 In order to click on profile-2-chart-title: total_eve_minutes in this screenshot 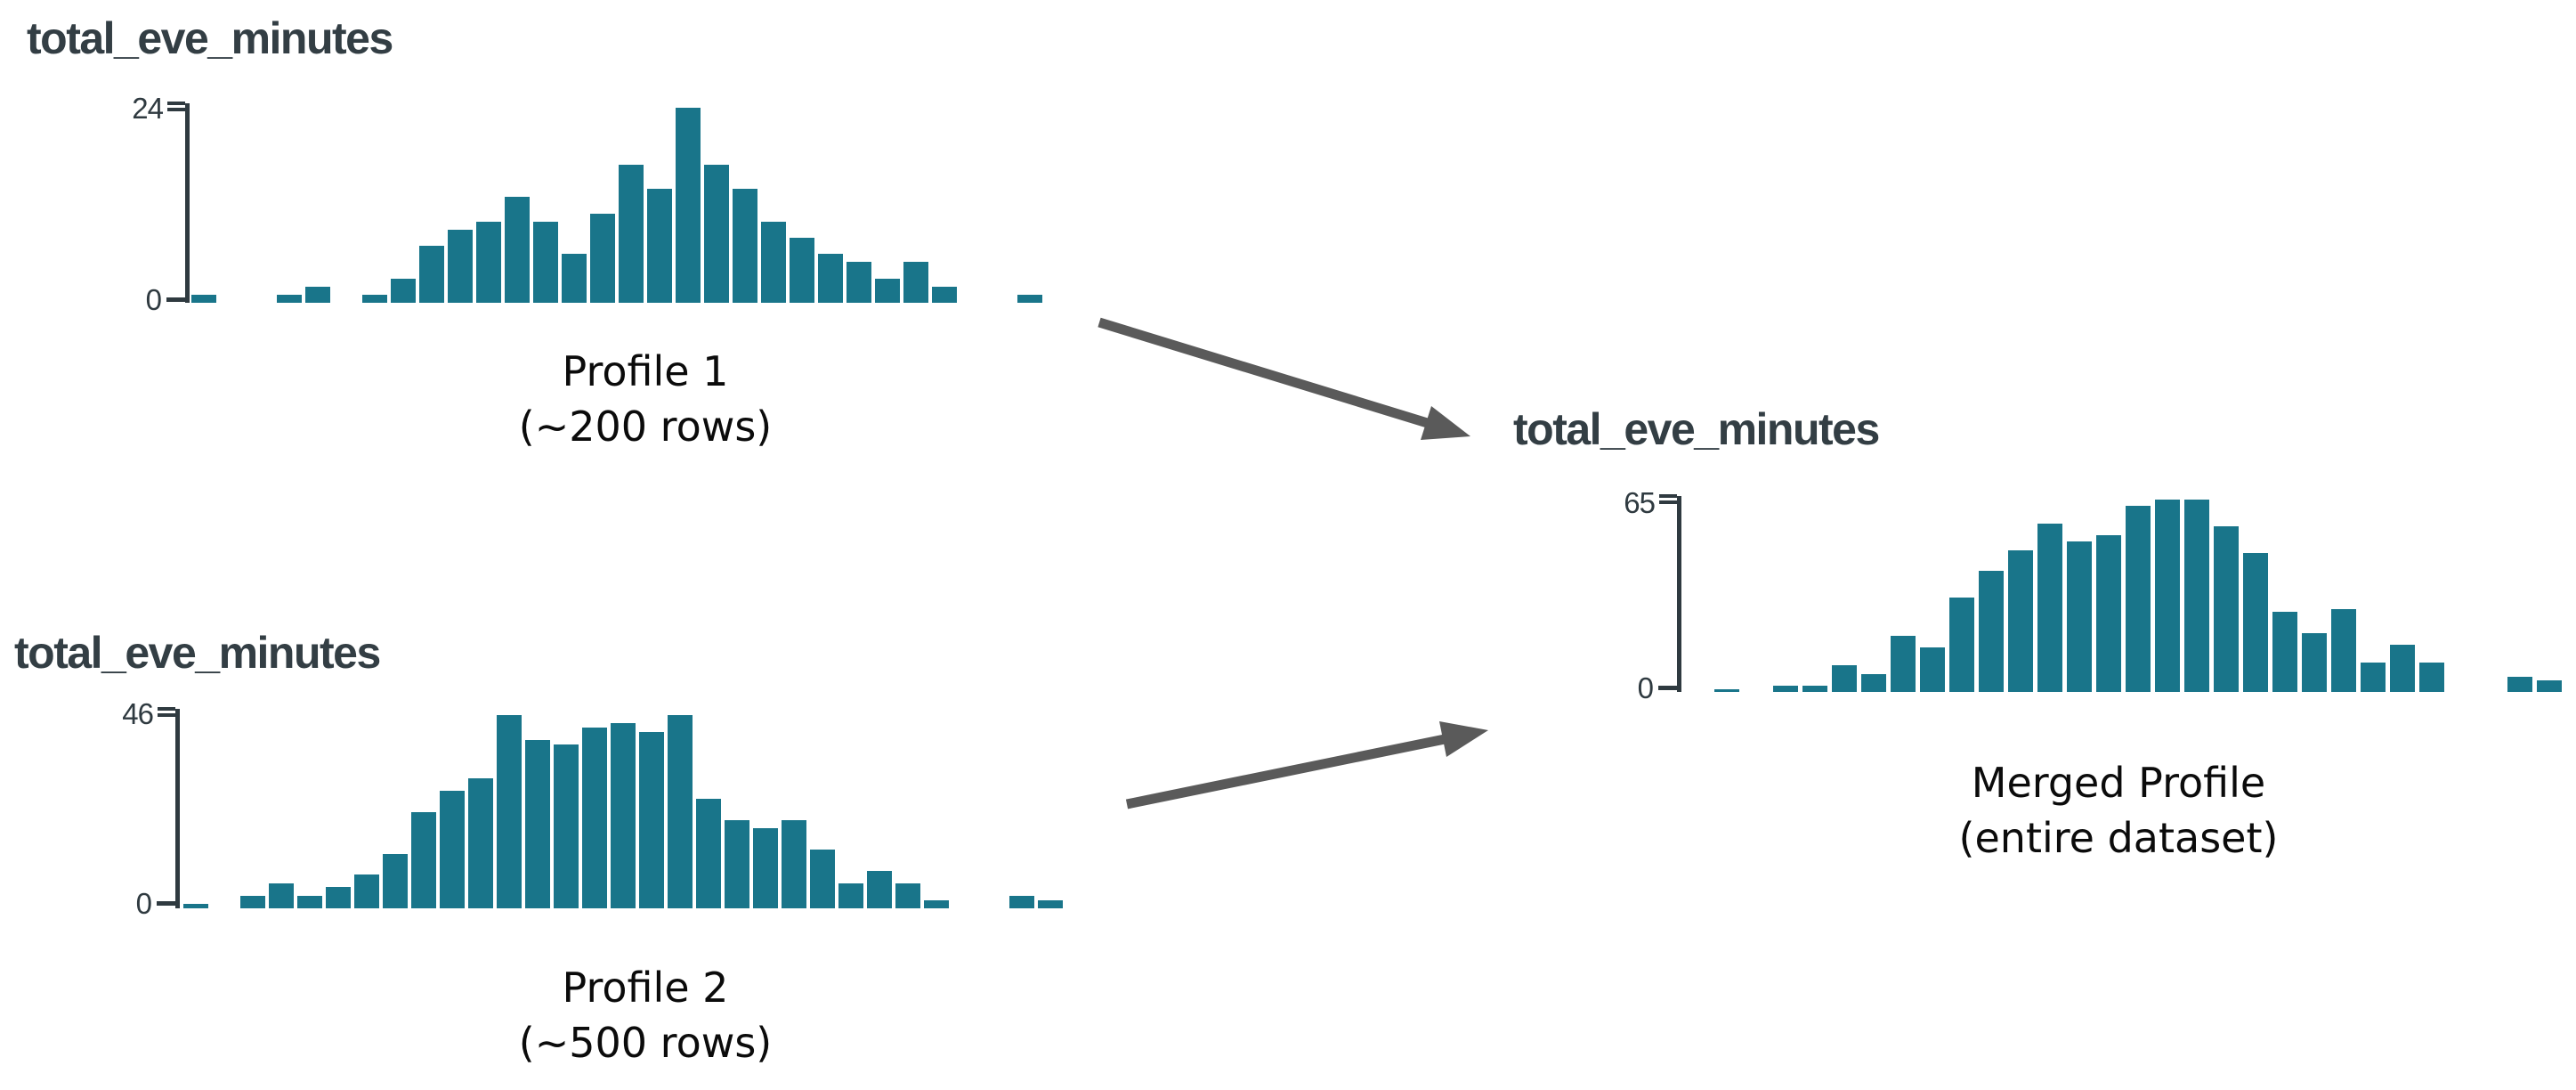, I will do `click(198, 653)`.